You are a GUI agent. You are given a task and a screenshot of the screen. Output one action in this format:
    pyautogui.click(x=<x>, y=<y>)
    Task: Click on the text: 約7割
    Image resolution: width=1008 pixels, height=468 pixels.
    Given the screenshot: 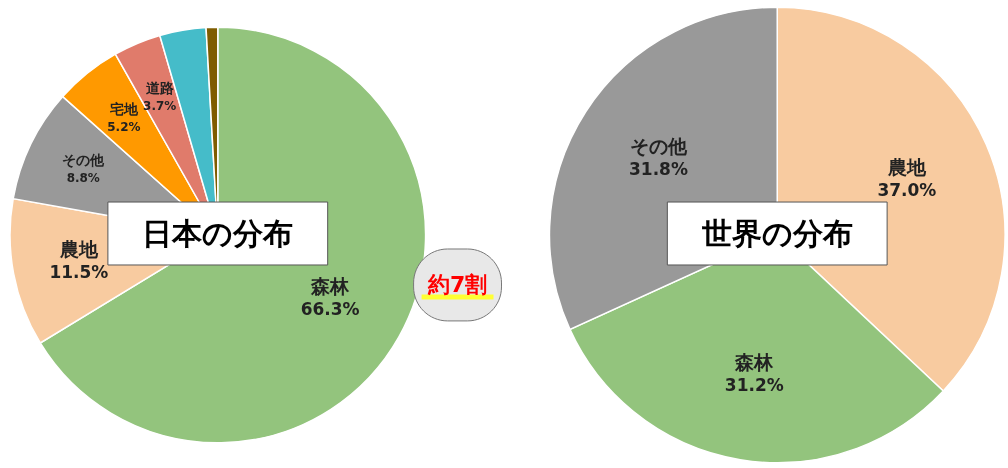 What is the action you would take?
    pyautogui.click(x=457, y=284)
    